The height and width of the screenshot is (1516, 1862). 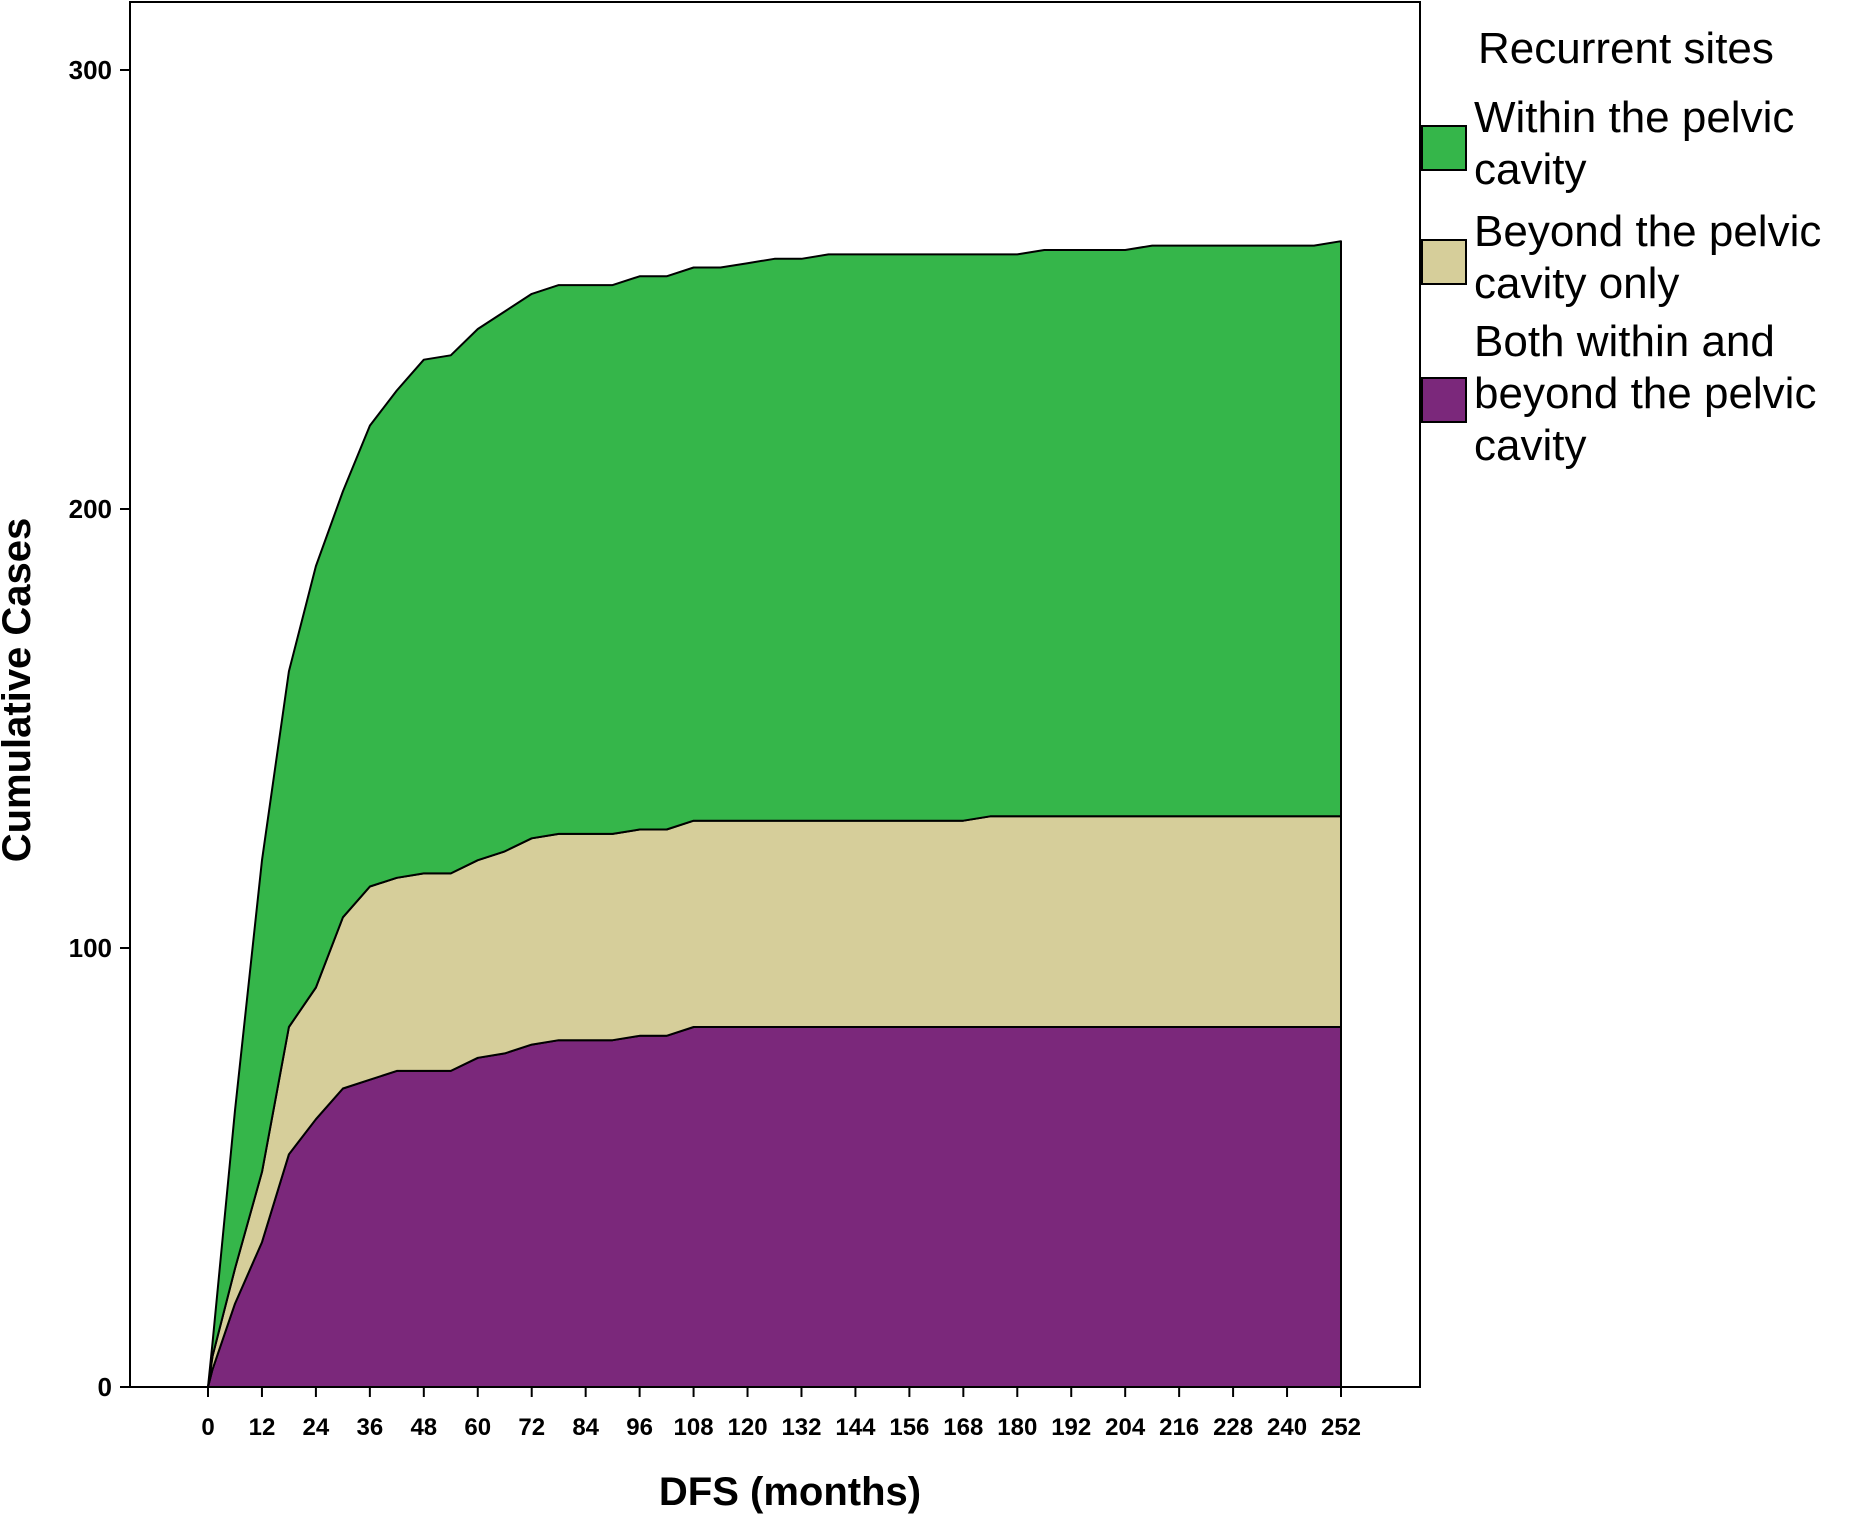 What do you see at coordinates (90, 70) in the screenshot?
I see `y-tick-label: 300` at bounding box center [90, 70].